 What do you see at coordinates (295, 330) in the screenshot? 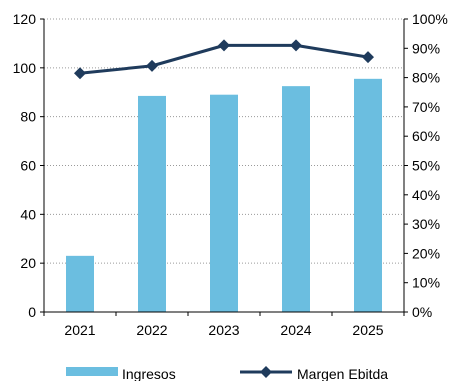
I see `x-tick-label: 2024` at bounding box center [295, 330].